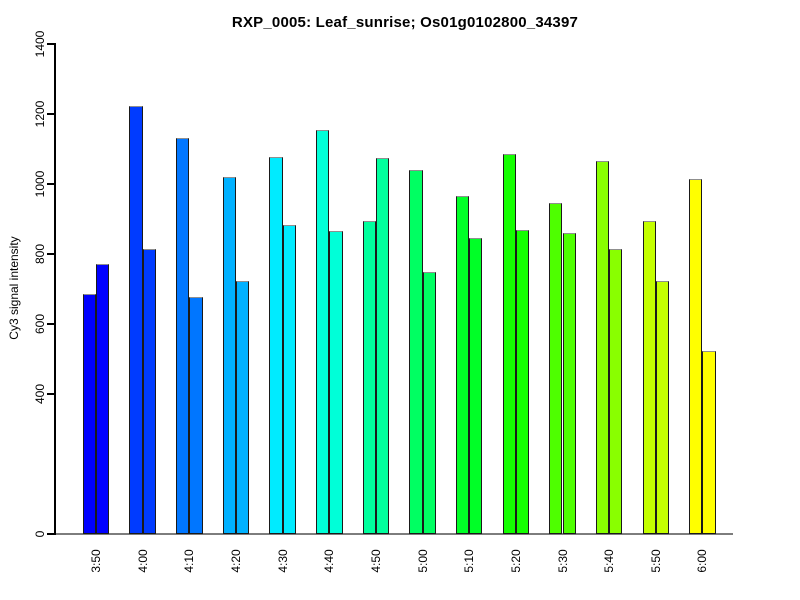 Image resolution: width=800 pixels, height=600 pixels. What do you see at coordinates (609, 561) in the screenshot?
I see `x-tick-label: 5:40` at bounding box center [609, 561].